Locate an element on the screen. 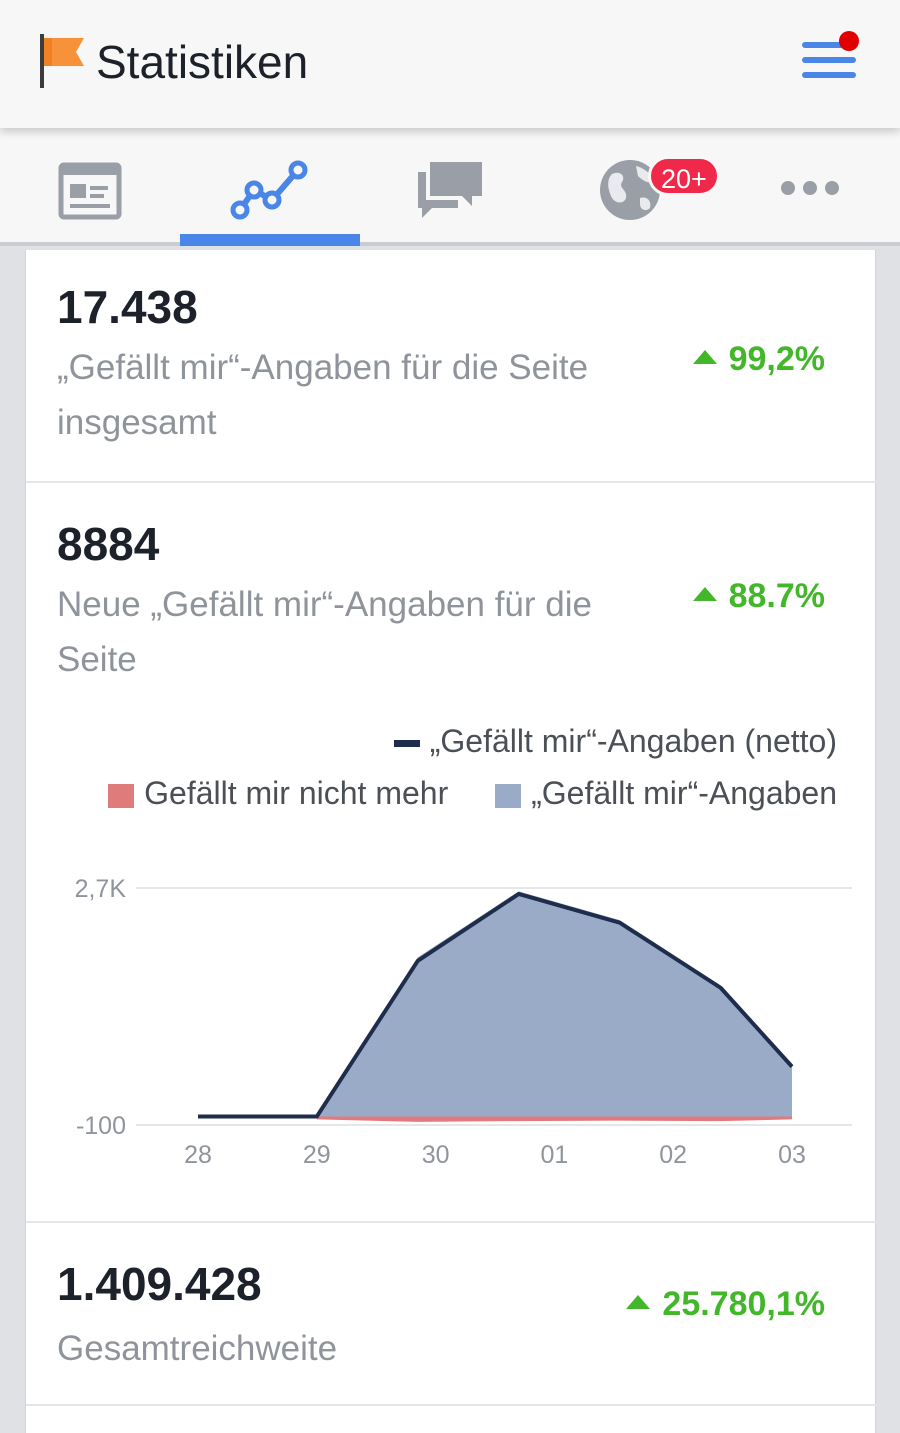  tab-page is located at coordinates (90, 187).